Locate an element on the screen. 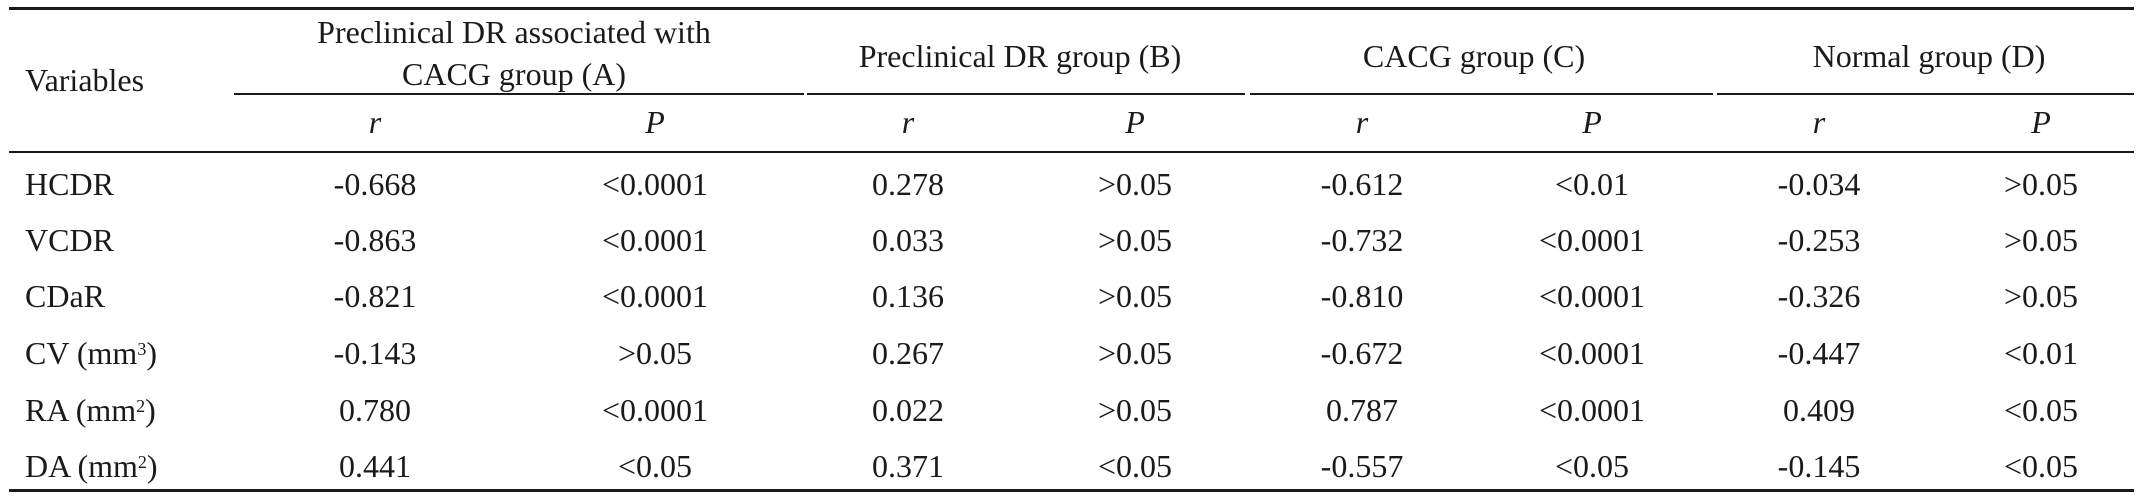 The width and height of the screenshot is (2141, 502). bottom-rule is located at coordinates (1071, 490).